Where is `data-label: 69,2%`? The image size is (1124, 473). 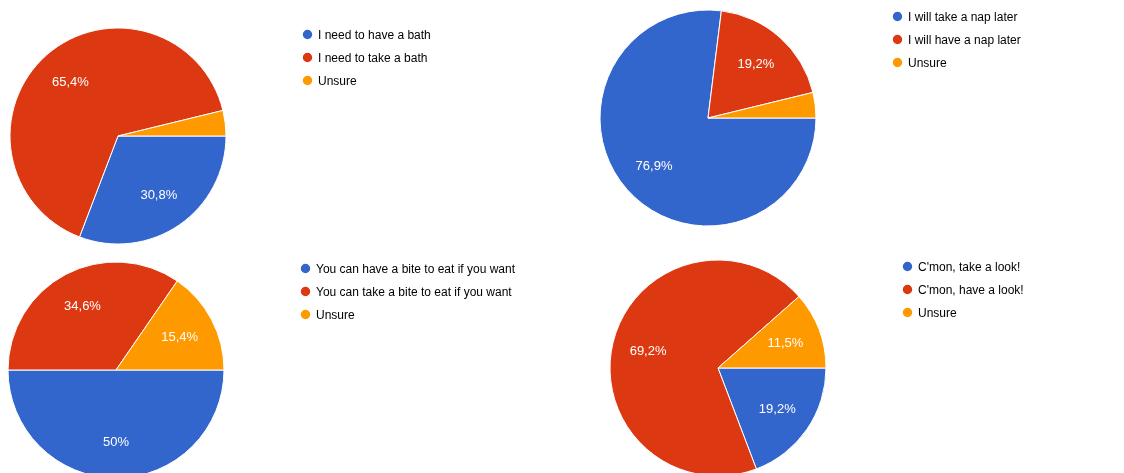
data-label: 69,2% is located at coordinates (648, 350).